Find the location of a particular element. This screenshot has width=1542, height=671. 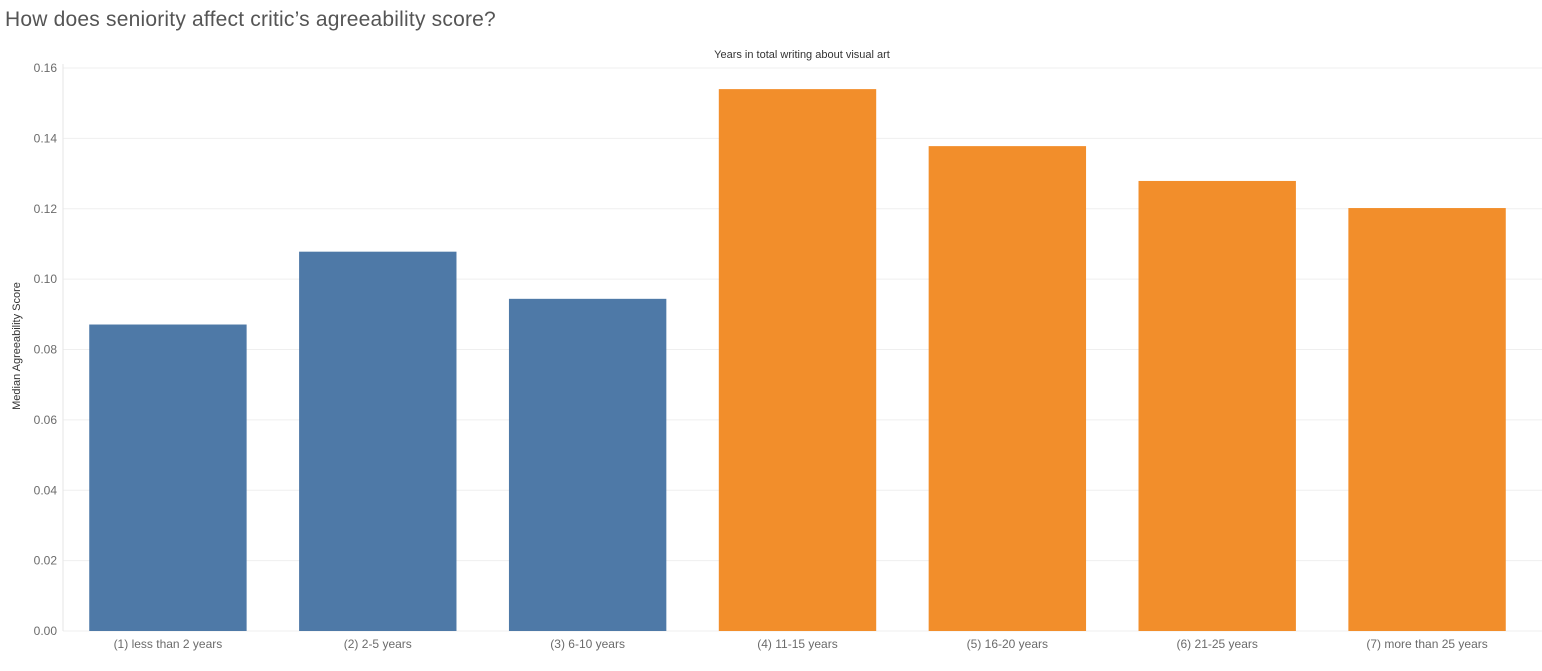

y-tick-label: 0.14 is located at coordinates (46, 138).